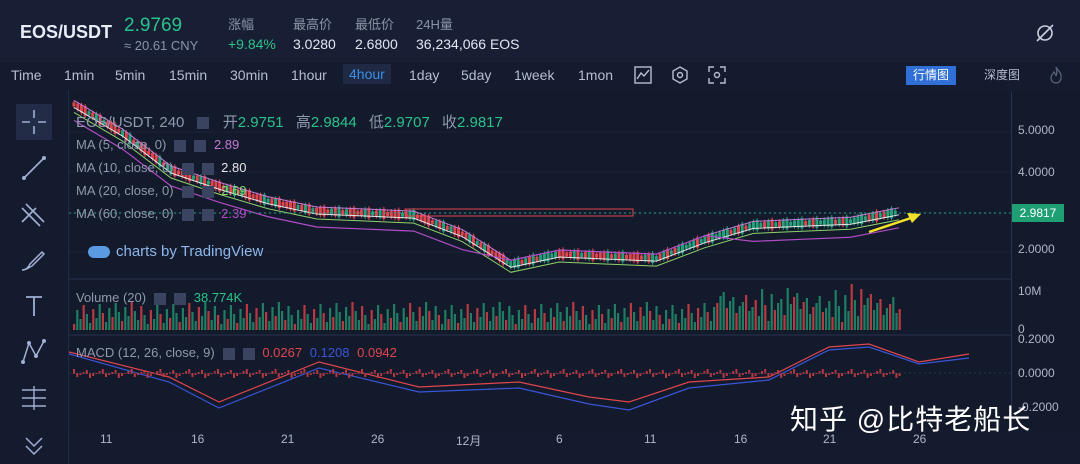 This screenshot has height=464, width=1080. What do you see at coordinates (249, 75) in the screenshot?
I see `tf-30min: 30min` at bounding box center [249, 75].